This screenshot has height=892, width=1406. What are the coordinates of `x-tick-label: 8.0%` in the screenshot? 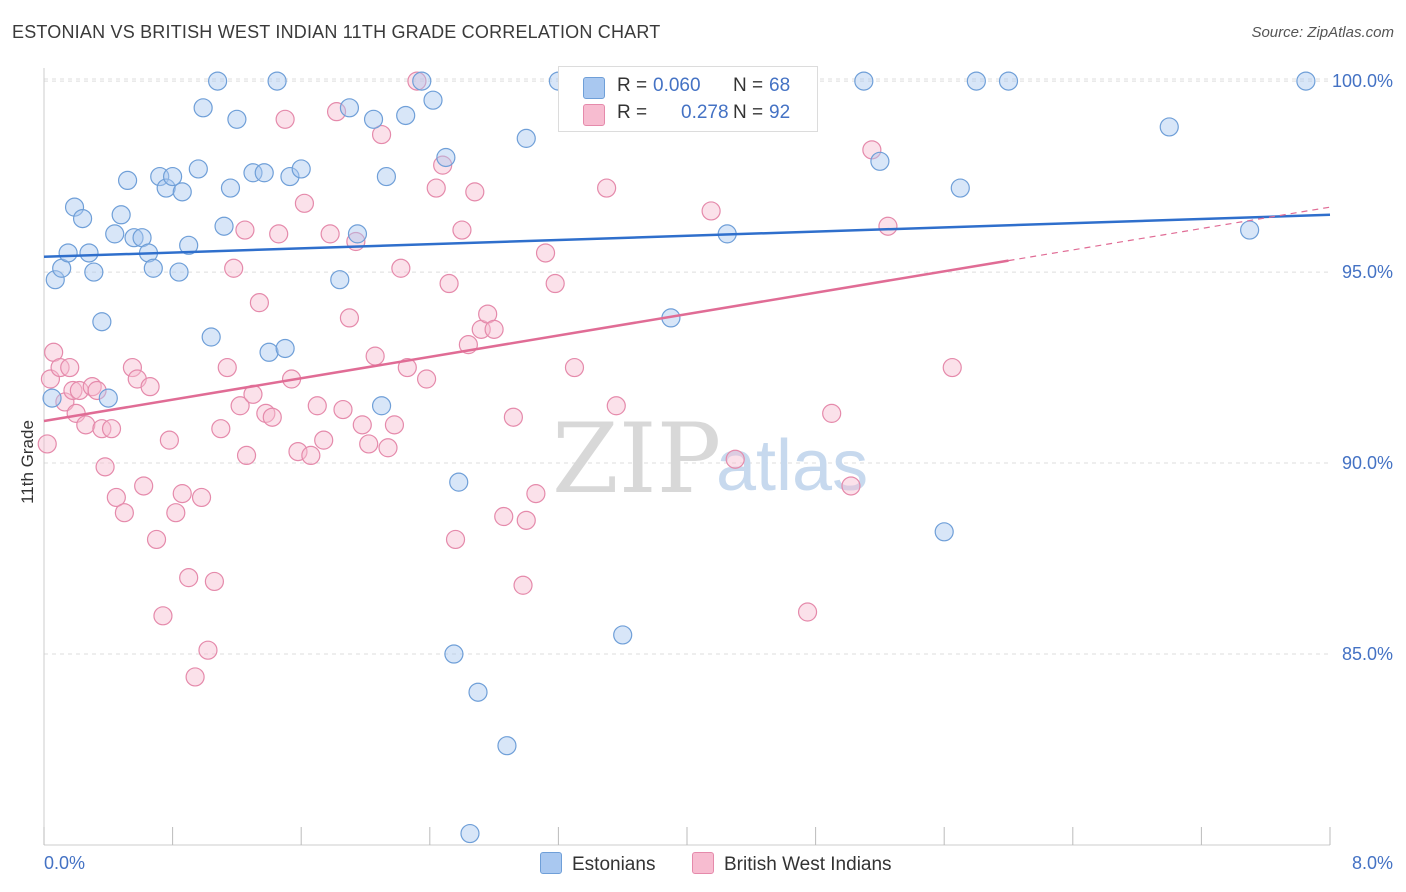 It's located at (1372, 863).